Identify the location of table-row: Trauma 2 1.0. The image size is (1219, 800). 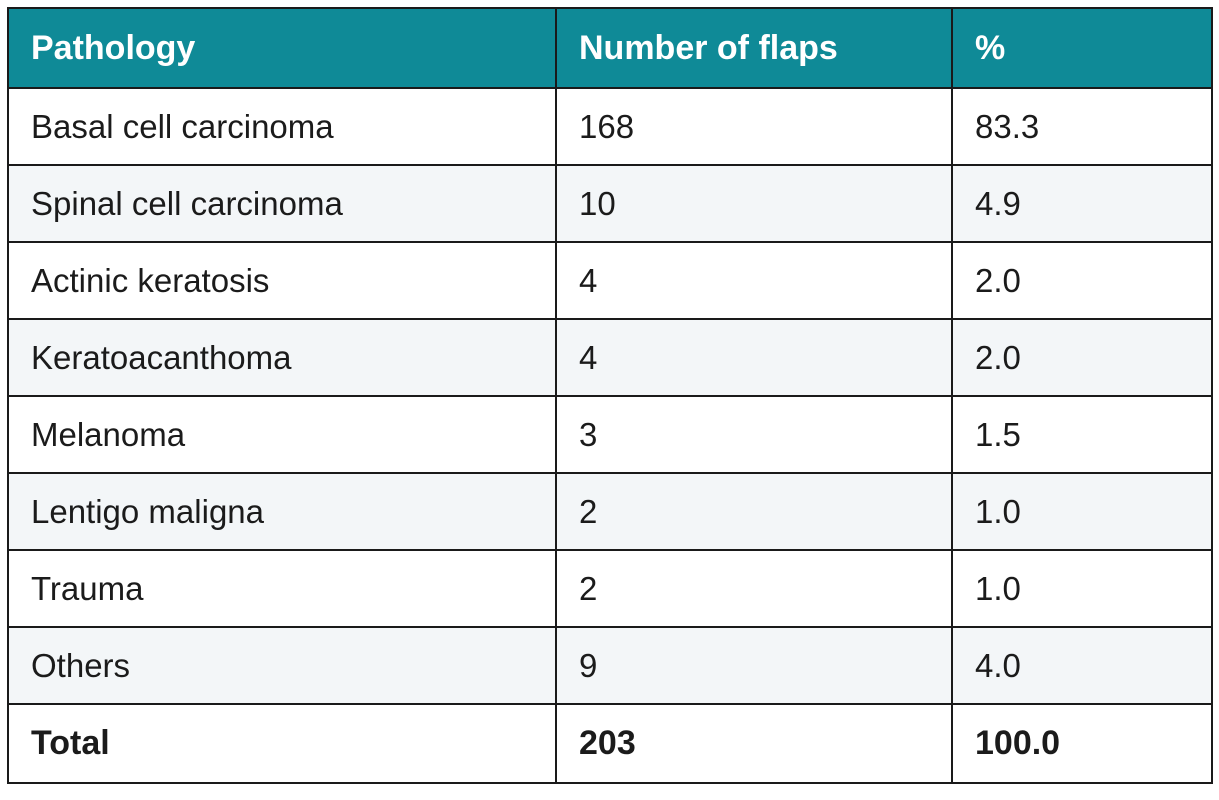
(610, 588).